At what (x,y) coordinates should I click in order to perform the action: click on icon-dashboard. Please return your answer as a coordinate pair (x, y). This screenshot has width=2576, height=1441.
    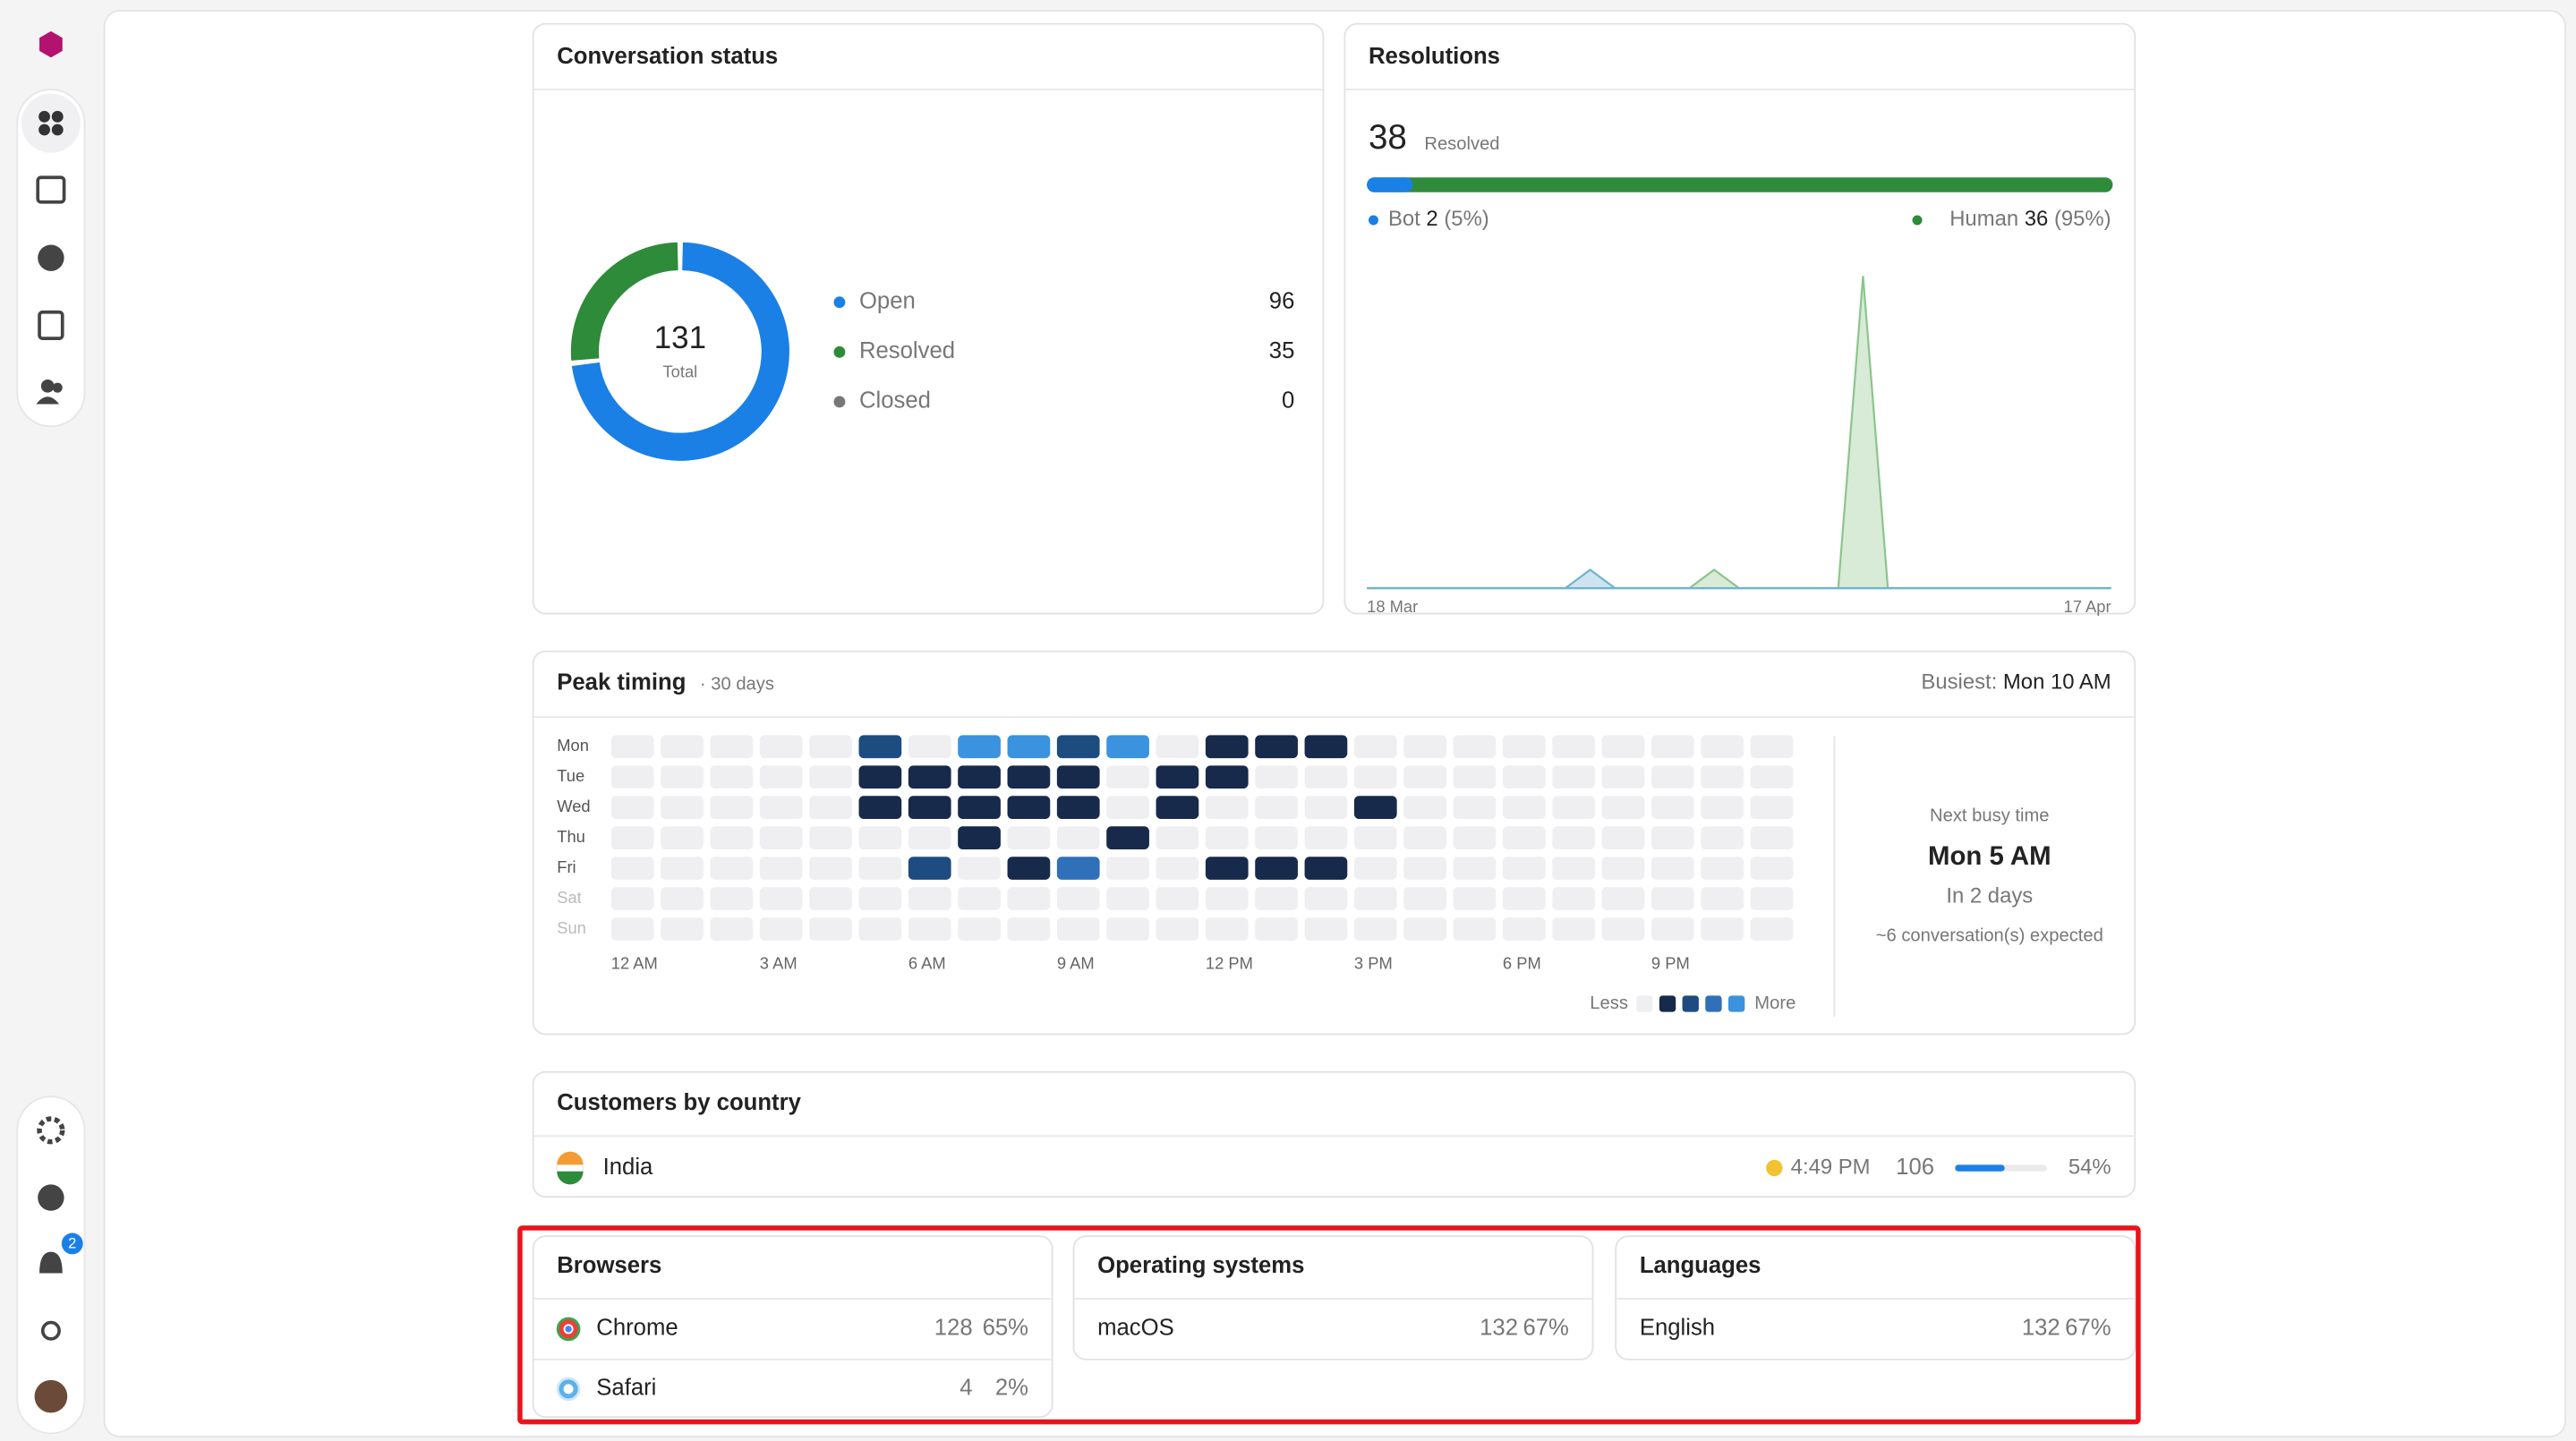
    Looking at the image, I should click on (51, 123).